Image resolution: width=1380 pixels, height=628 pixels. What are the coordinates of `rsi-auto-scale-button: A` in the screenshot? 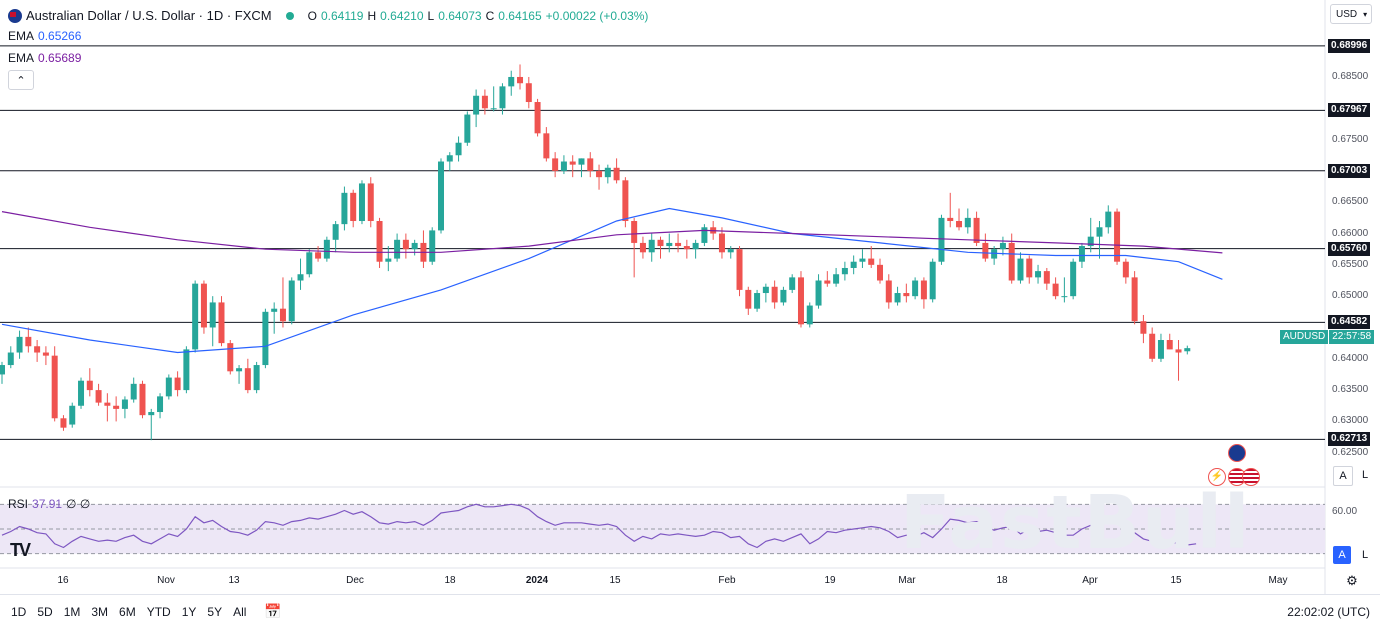 It's located at (1342, 555).